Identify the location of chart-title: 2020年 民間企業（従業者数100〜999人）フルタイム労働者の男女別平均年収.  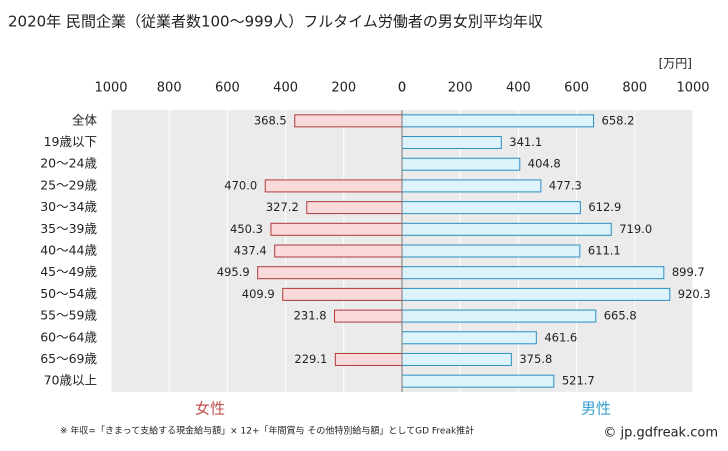
(275, 22).